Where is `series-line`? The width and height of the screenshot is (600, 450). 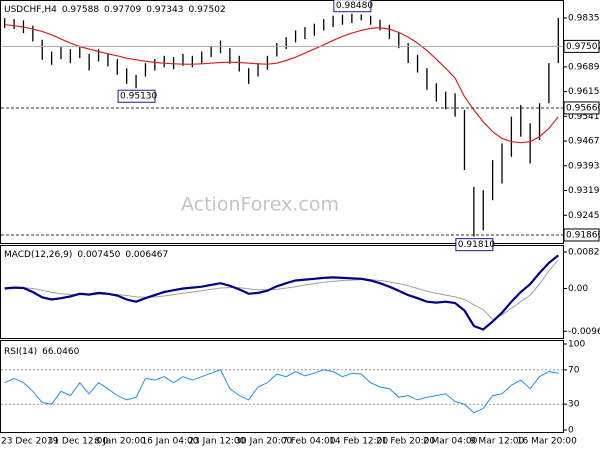 series-line is located at coordinates (281, 391).